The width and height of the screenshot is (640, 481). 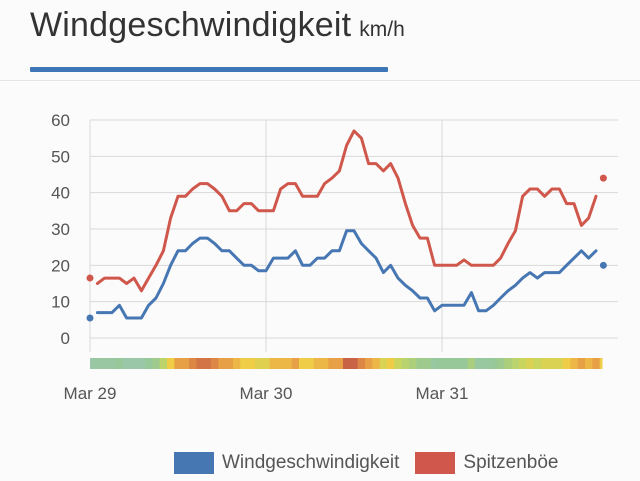 I want to click on title-underline, so click(x=209, y=69).